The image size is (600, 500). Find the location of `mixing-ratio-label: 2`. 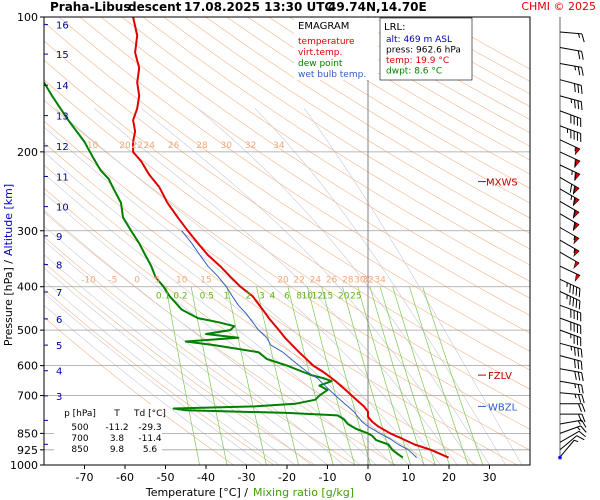

mixing-ratio-label: 2 is located at coordinates (249, 297).